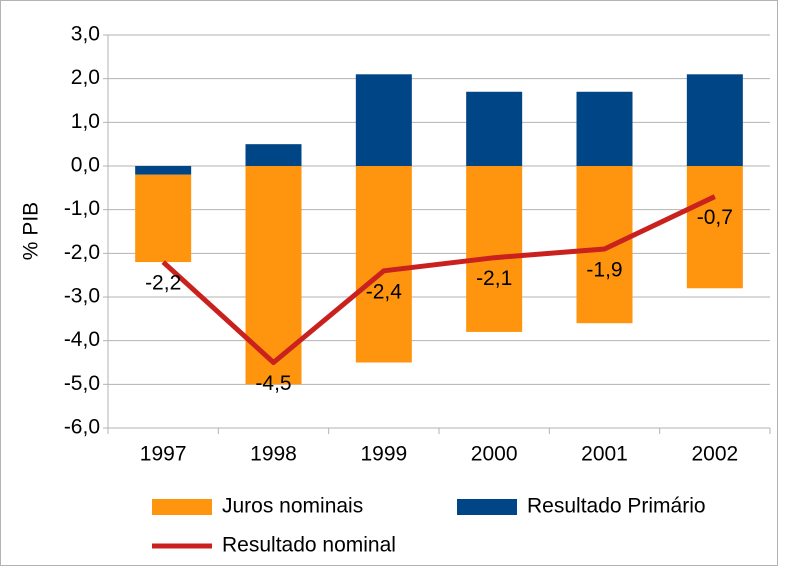 This screenshot has width=787, height=569. I want to click on y-tick-label: -5,0, so click(82, 383).